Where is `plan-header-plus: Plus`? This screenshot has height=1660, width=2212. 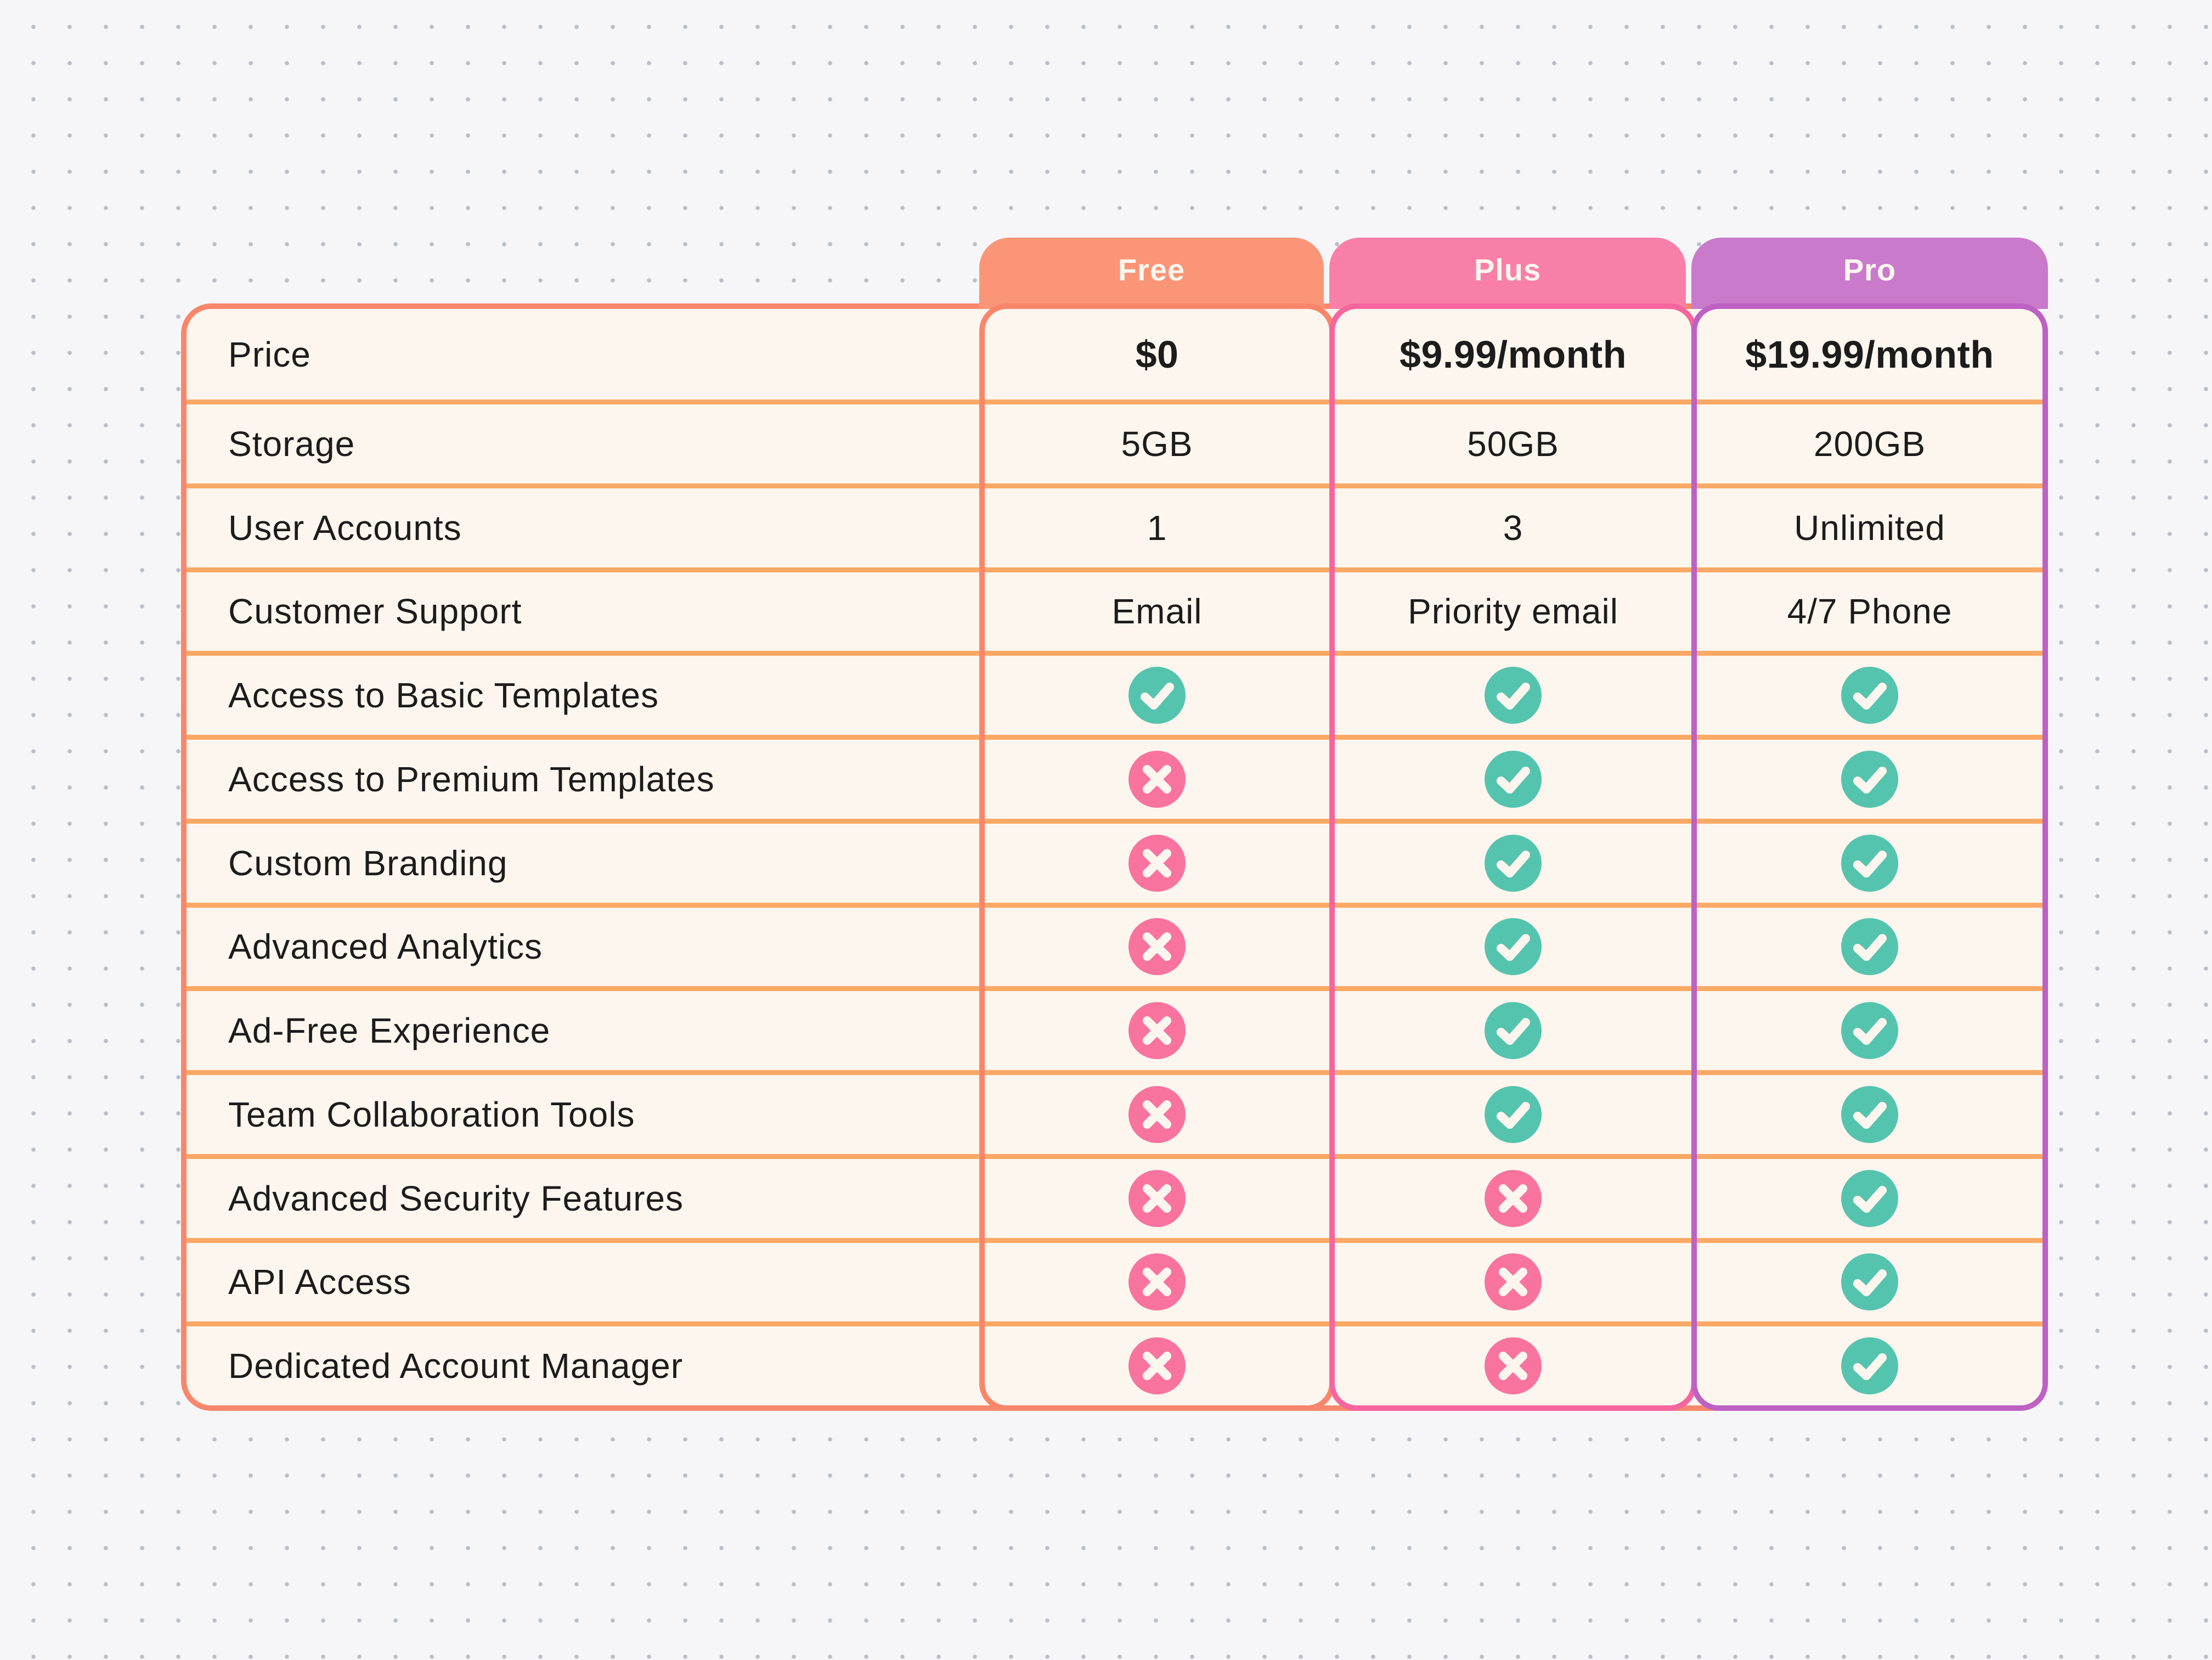 plan-header-plus: Plus is located at coordinates (1507, 273).